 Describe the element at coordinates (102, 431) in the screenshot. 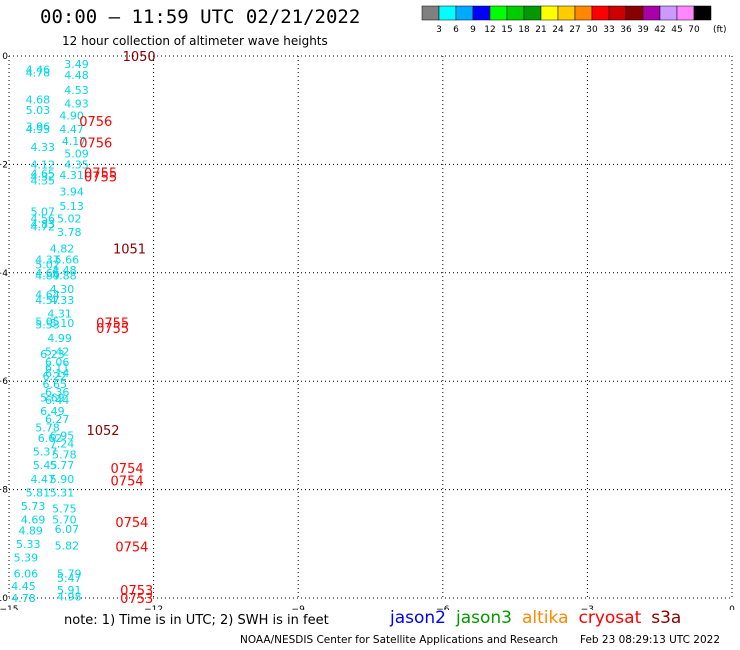

I see `pass-time-label: 1052` at that location.